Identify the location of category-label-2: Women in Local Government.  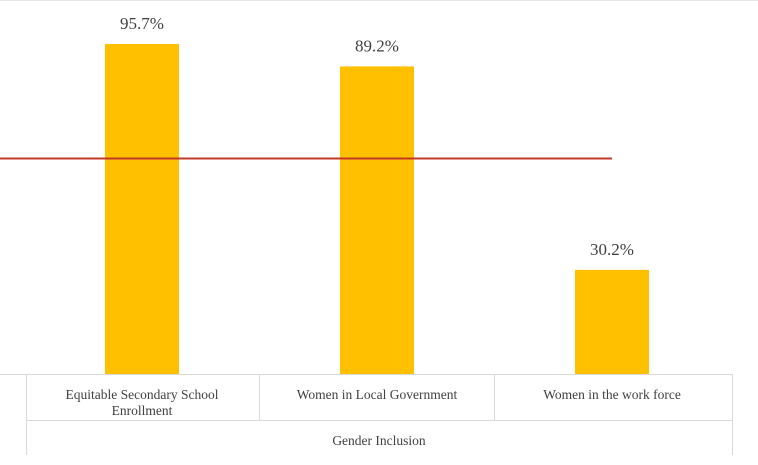
(377, 394).